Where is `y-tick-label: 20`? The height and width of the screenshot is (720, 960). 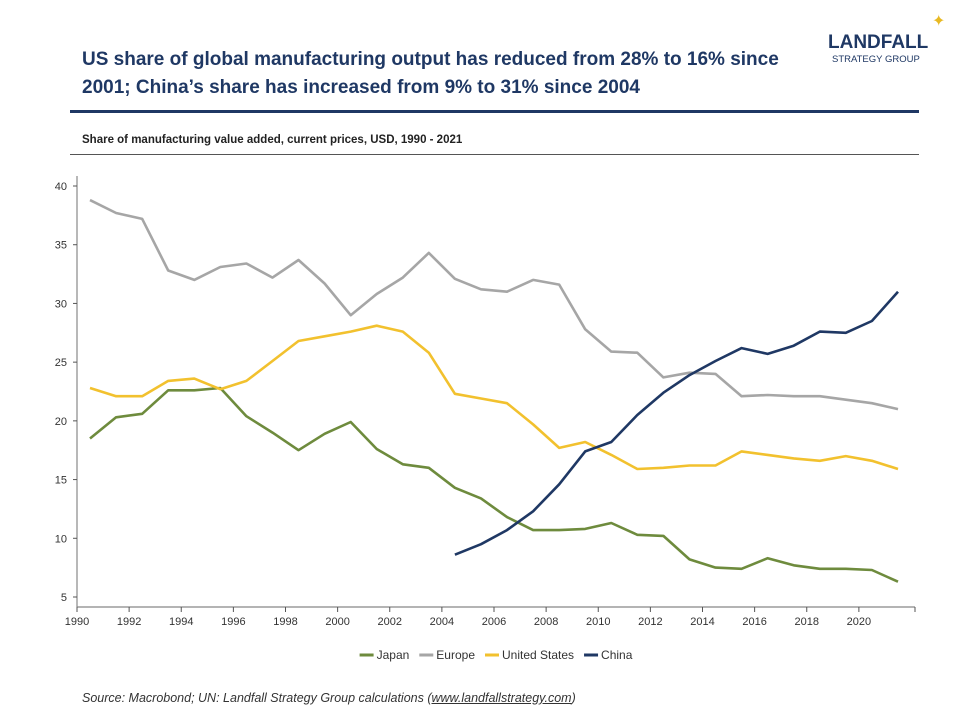 y-tick-label: 20 is located at coordinates (61, 422).